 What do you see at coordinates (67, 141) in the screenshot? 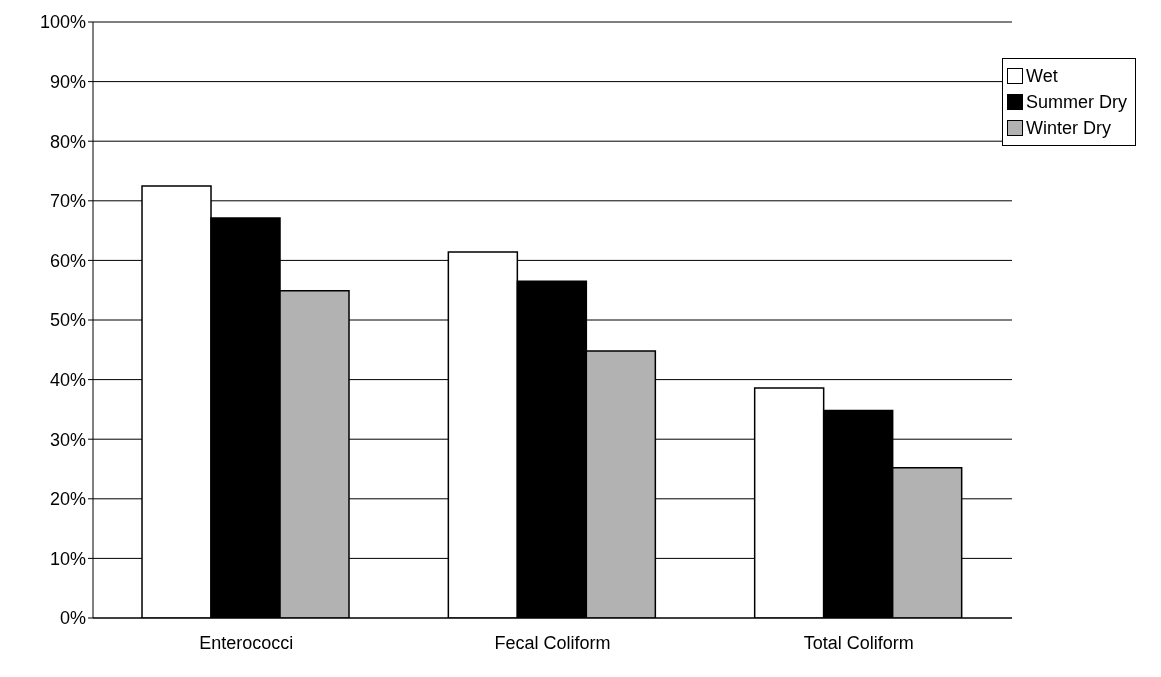
I see `y-tick-label: 80%` at bounding box center [67, 141].